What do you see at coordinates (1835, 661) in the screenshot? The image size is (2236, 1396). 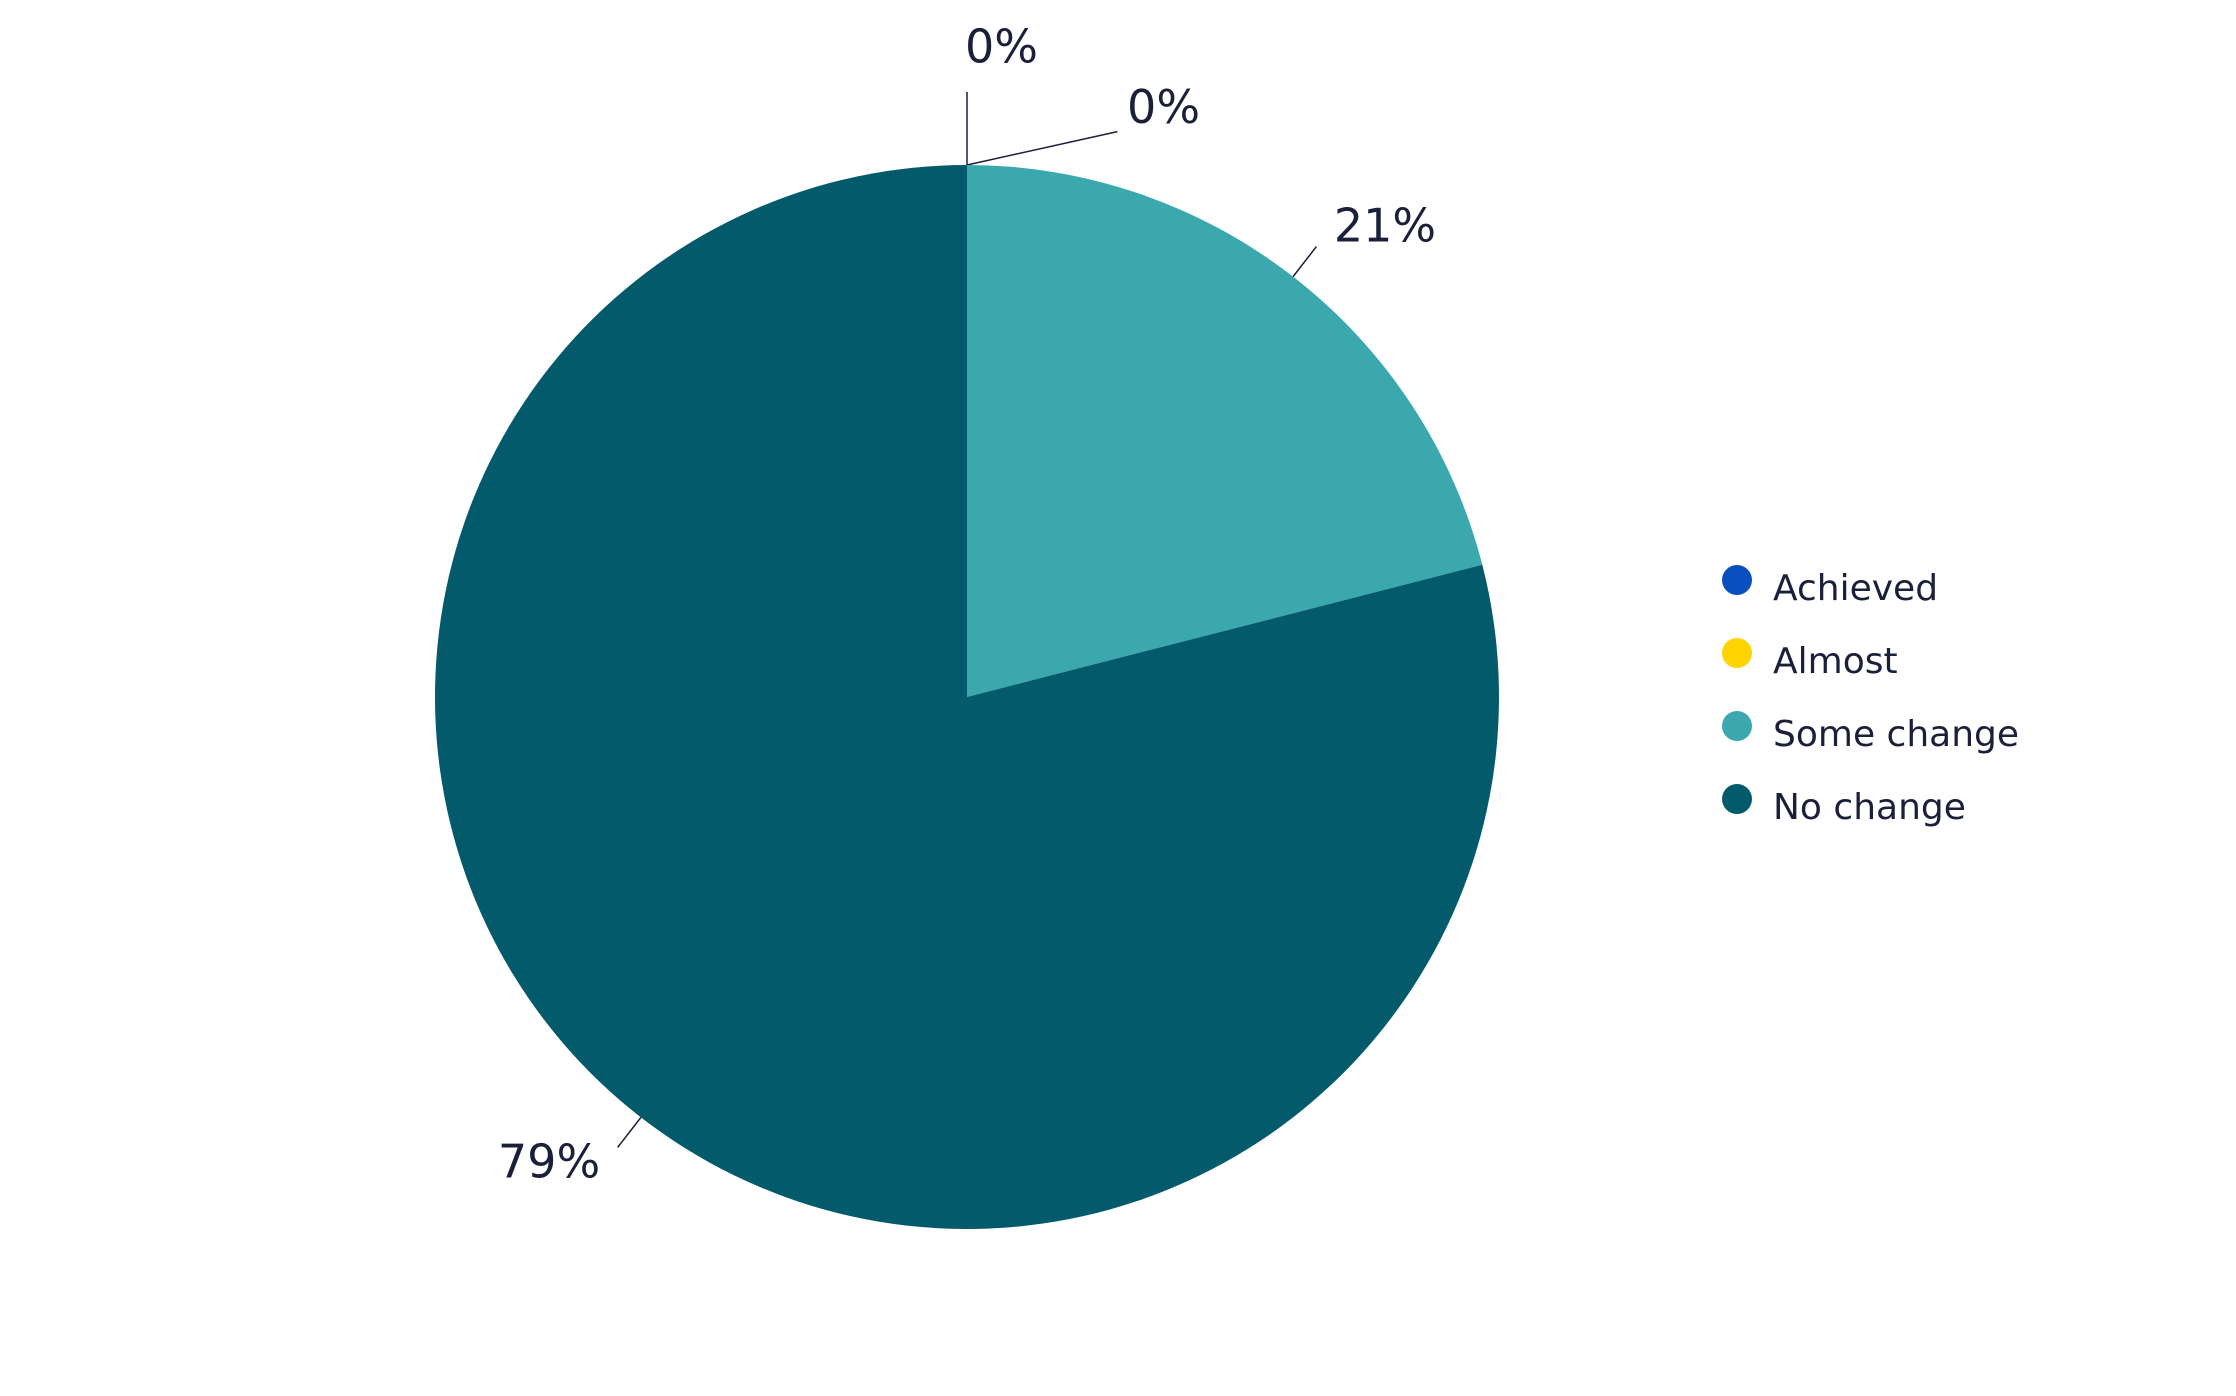 I see `legend-label: Almost` at bounding box center [1835, 661].